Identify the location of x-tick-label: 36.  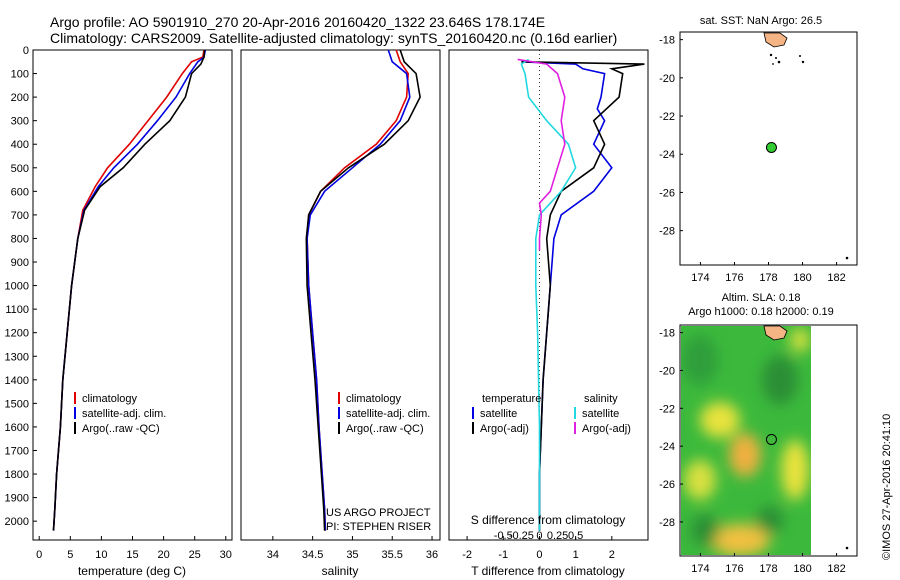
(432, 555).